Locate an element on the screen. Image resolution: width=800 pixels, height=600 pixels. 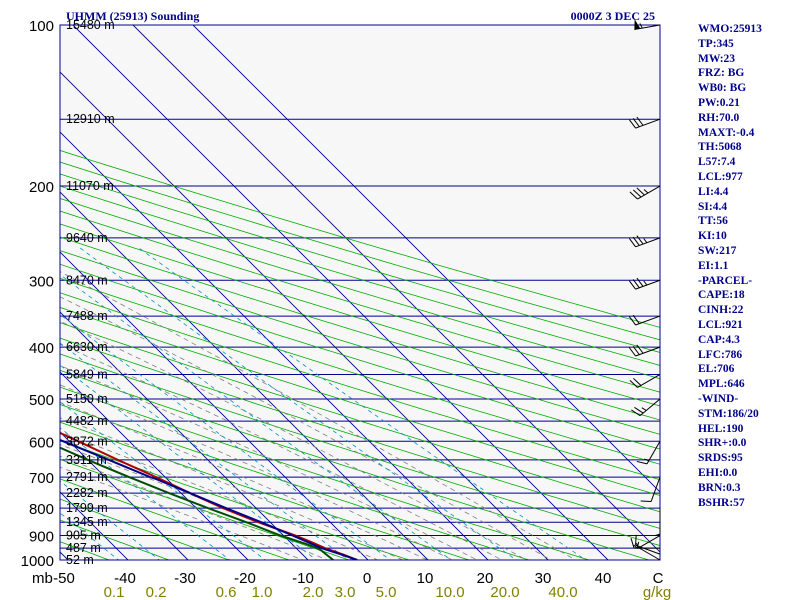
height-label: 487 m is located at coordinates (83, 548).